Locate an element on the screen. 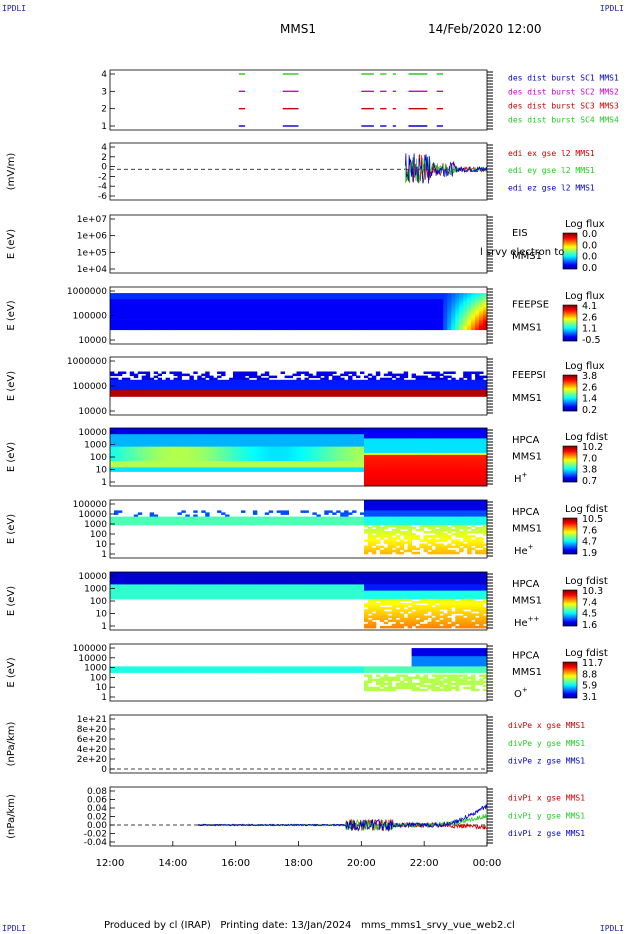 The image size is (630, 934). eis-ytick-label: 1e+06 is located at coordinates (92, 237).